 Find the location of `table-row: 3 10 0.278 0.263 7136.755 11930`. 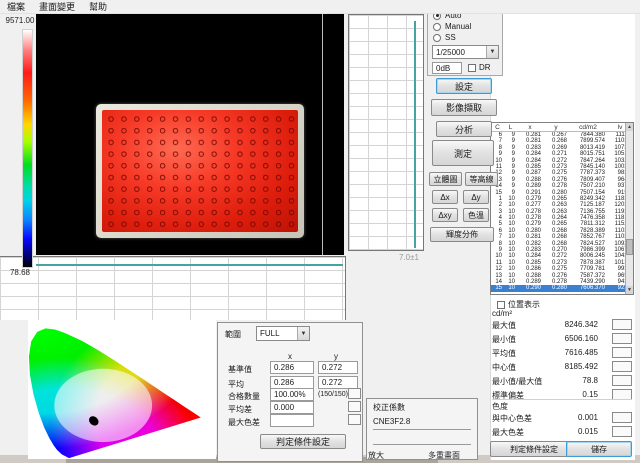

table-row: 3 10 0.278 0.263 7136.755 11930 is located at coordinates (561, 211).